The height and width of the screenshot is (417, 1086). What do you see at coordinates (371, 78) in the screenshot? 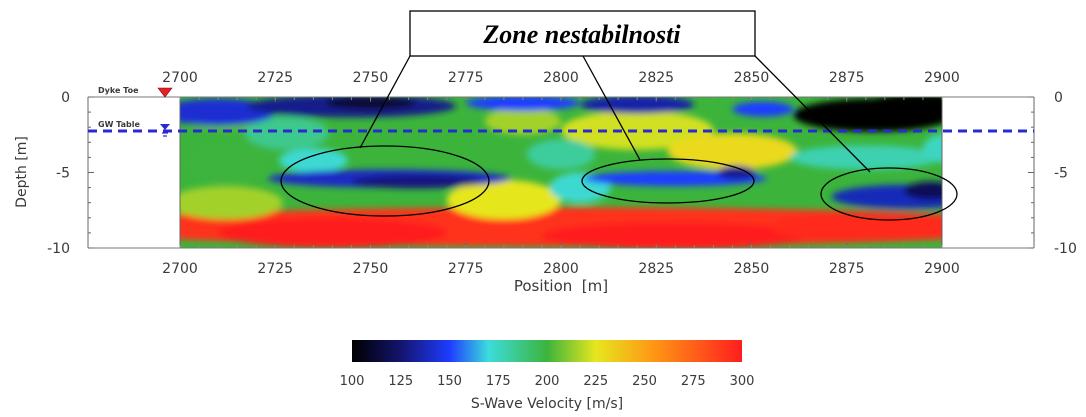
I see `x-tick-label-top: 2750` at bounding box center [371, 78].